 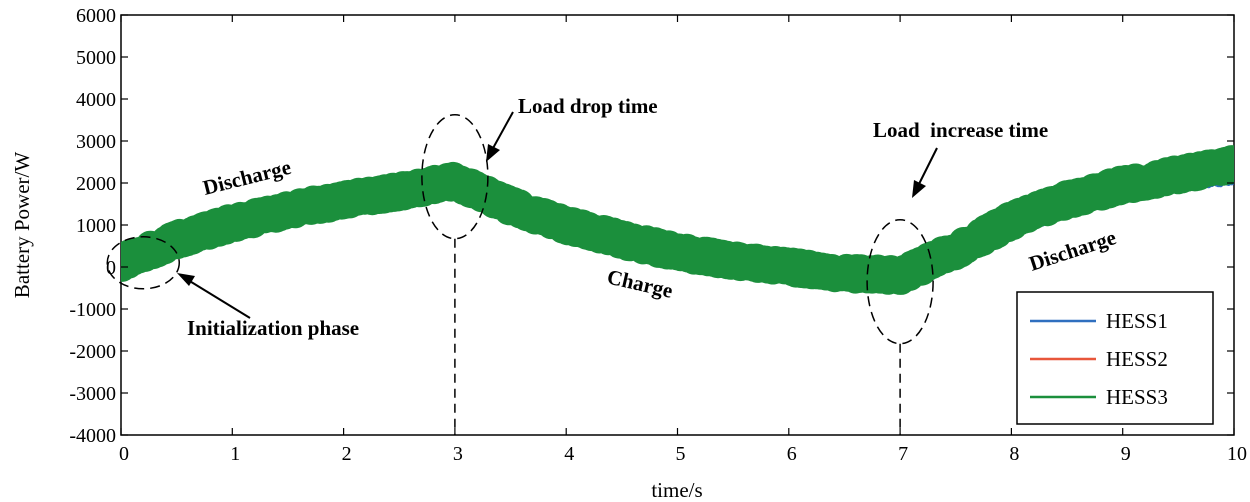 What do you see at coordinates (676, 490) in the screenshot?
I see `x-axis-title: time/s` at bounding box center [676, 490].